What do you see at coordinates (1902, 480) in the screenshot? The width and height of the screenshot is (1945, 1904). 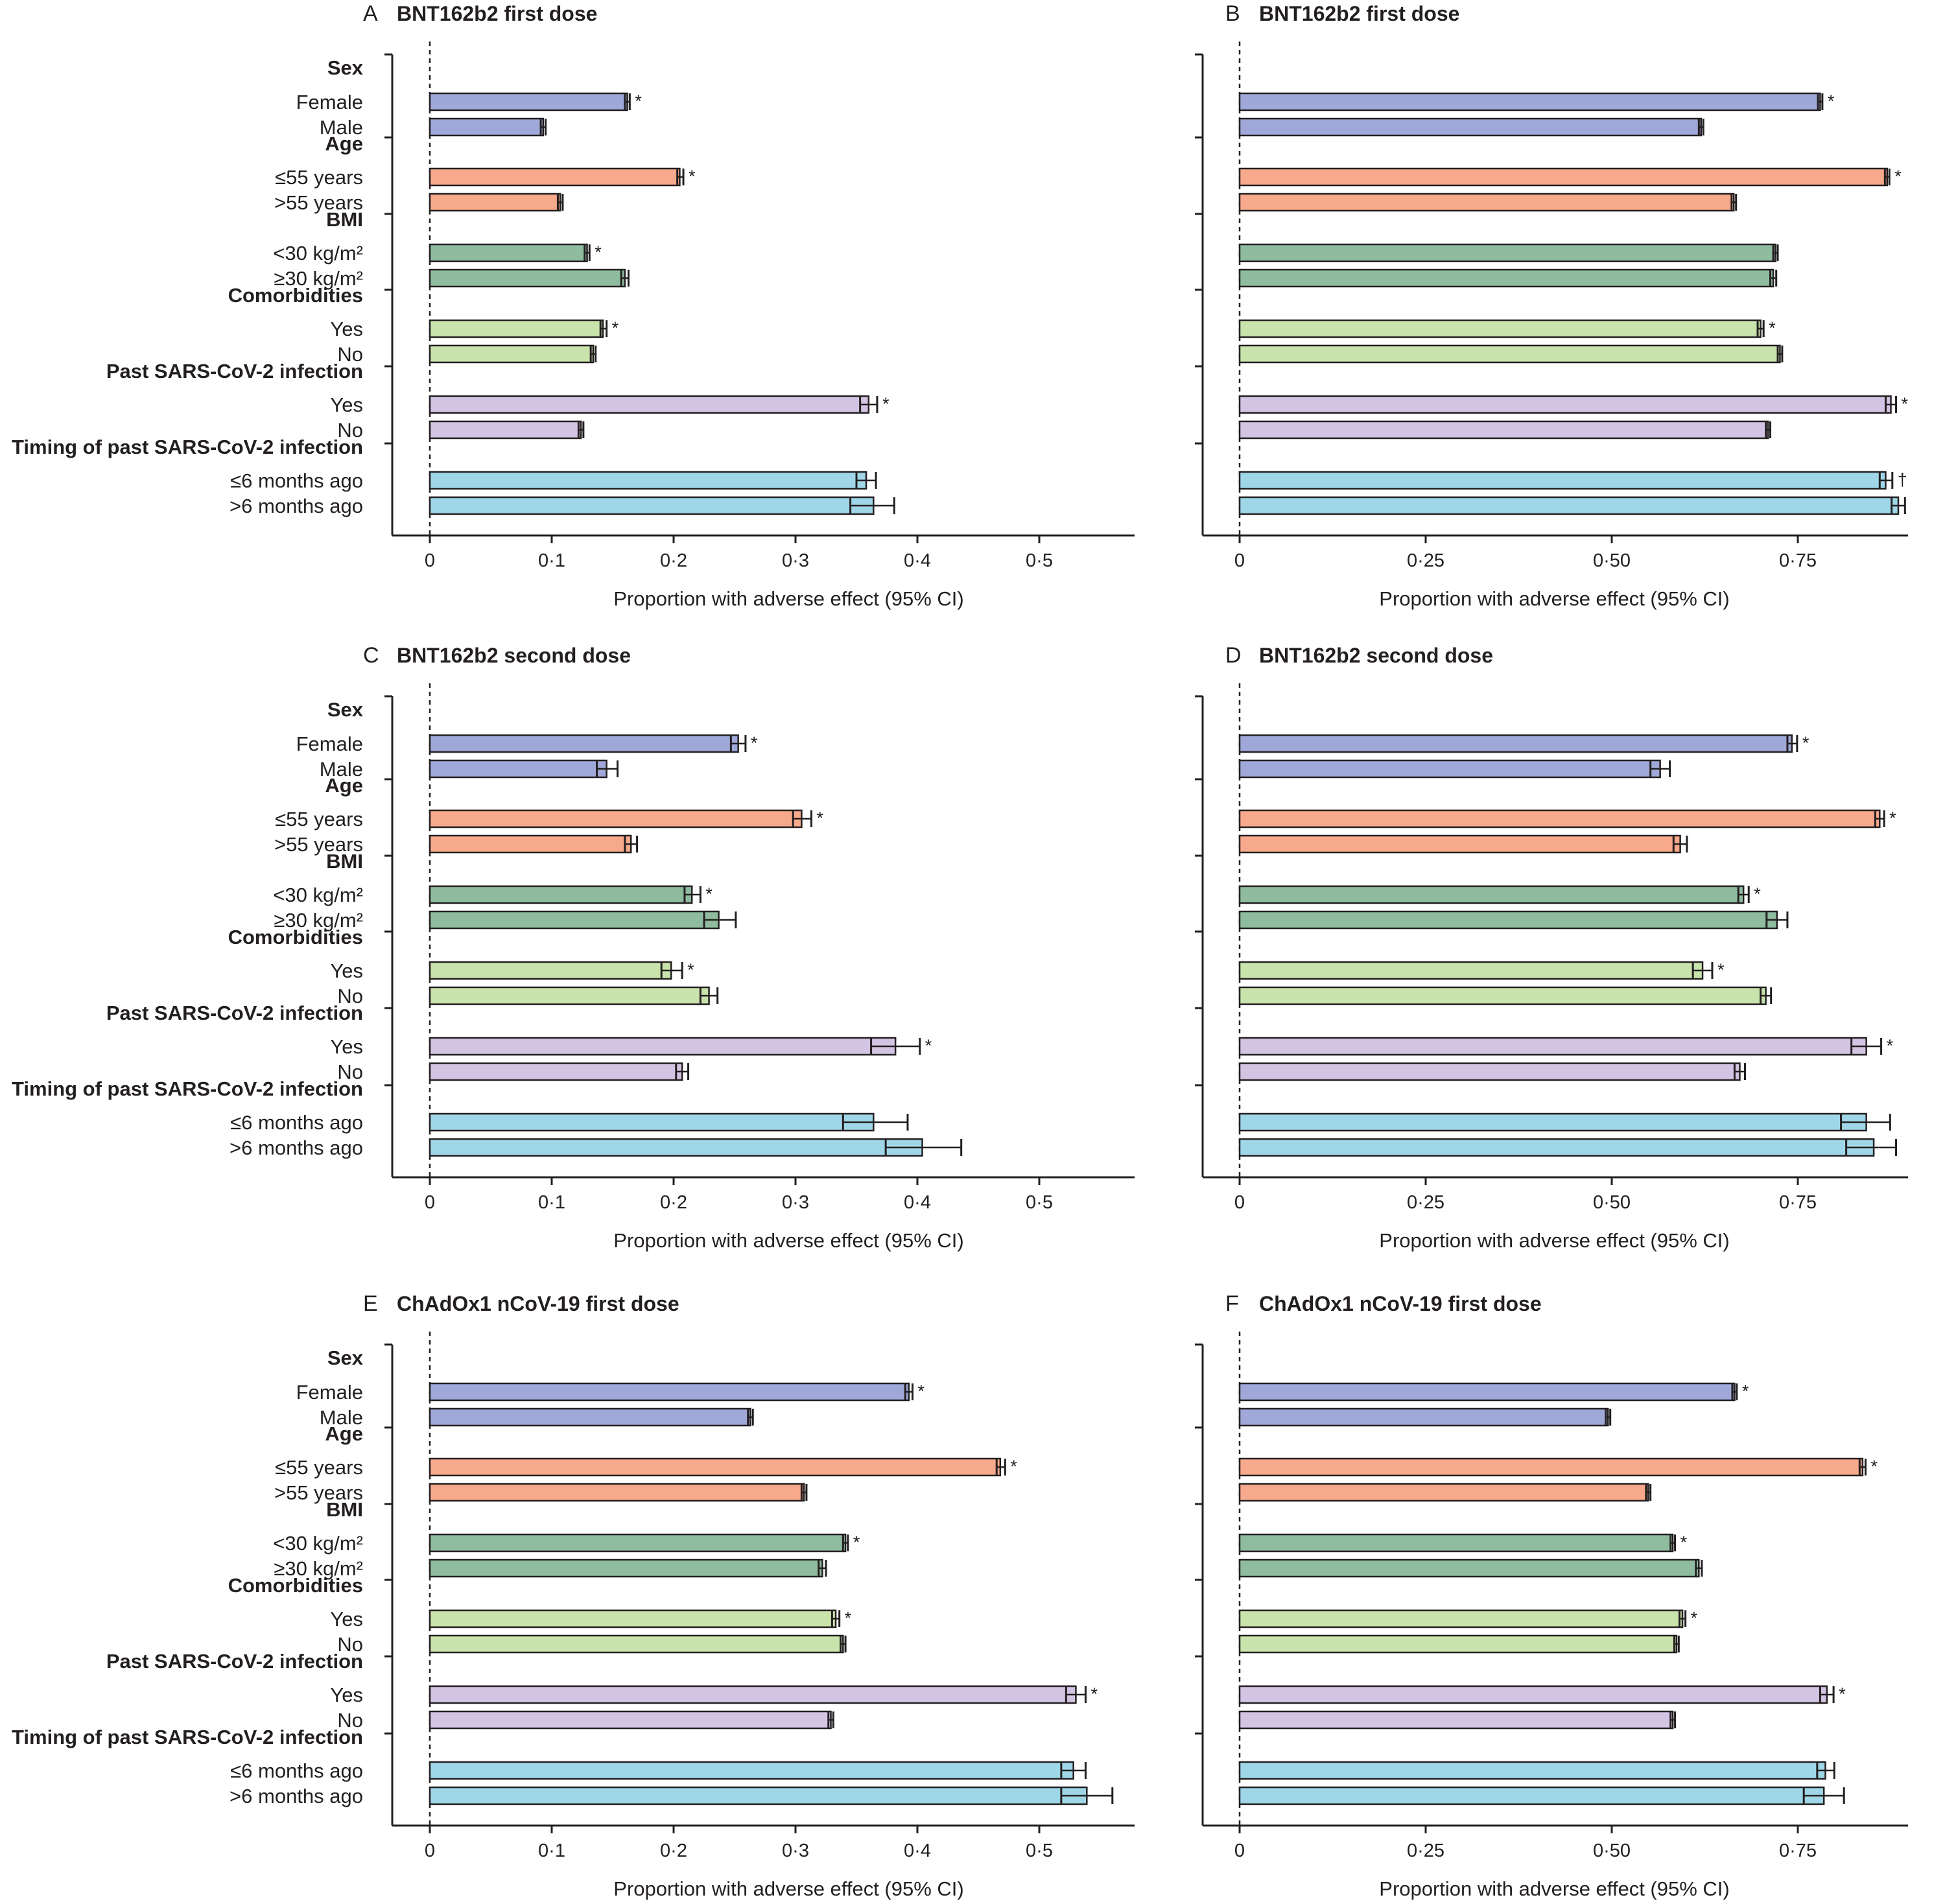 I see `significance-mark: †` at bounding box center [1902, 480].